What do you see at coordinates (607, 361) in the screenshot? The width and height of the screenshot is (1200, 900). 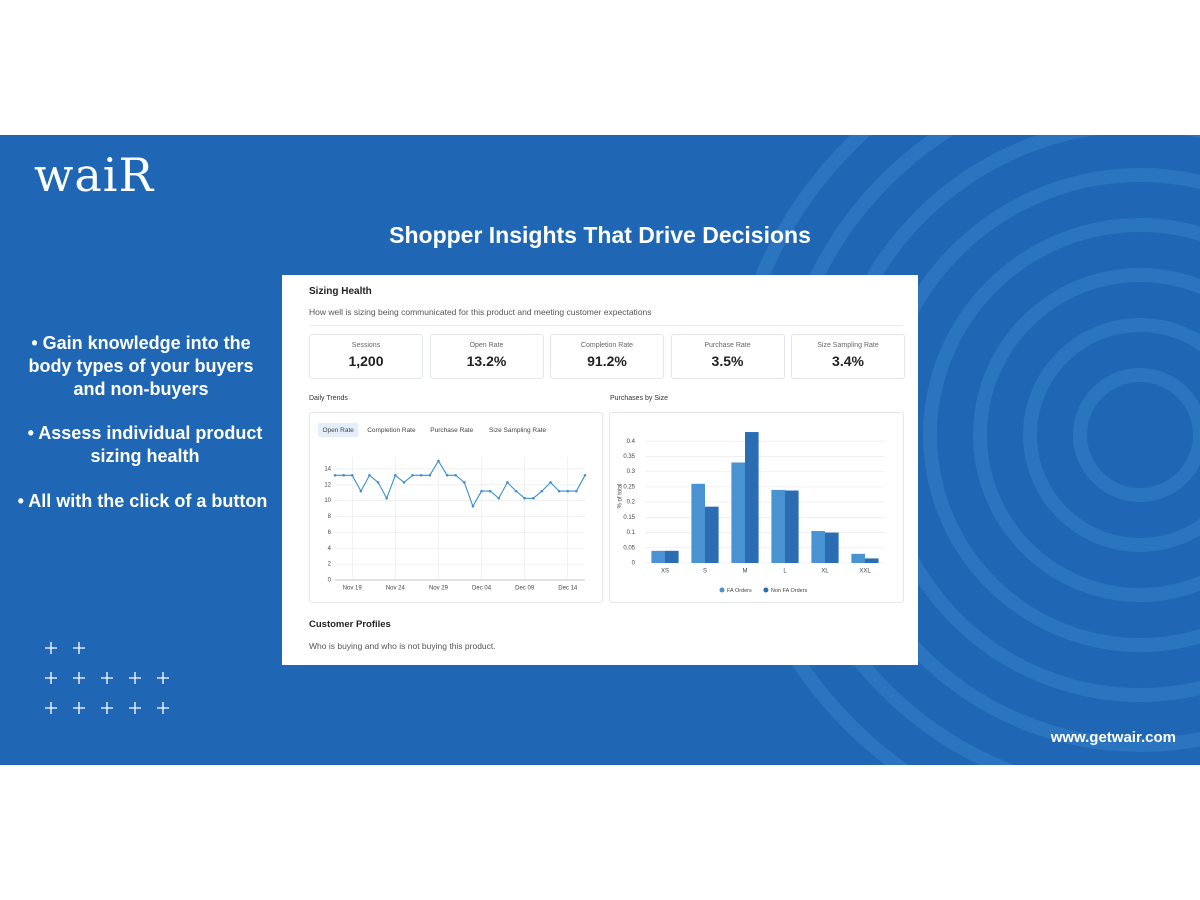 I see `kpi-value: 91.2%` at bounding box center [607, 361].